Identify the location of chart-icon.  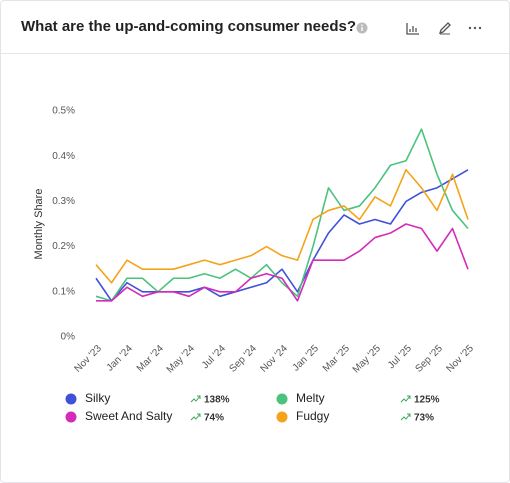
(413, 28).